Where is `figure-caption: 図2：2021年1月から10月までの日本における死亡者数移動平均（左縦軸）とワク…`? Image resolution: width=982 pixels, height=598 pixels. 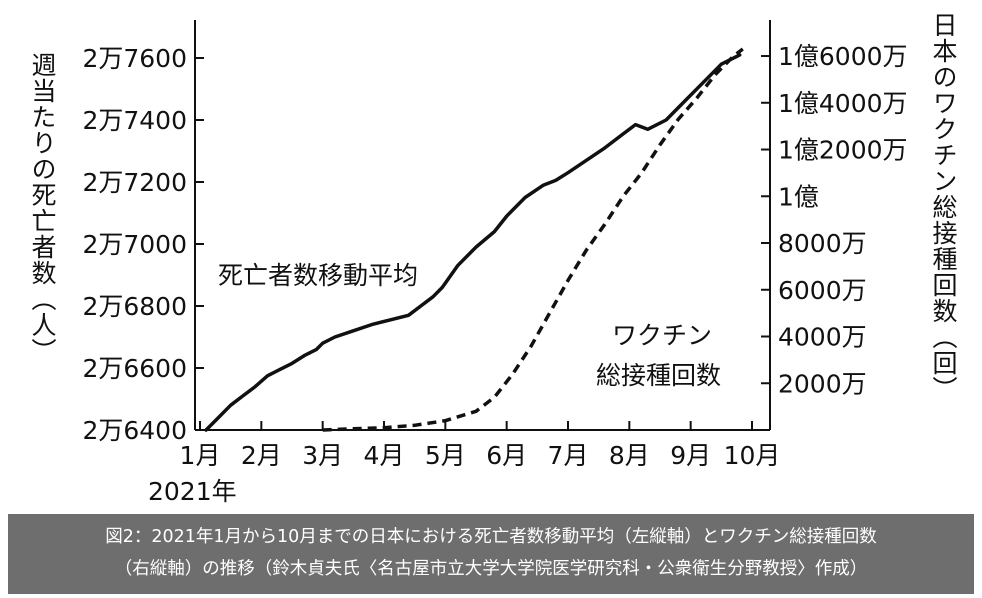 figure-caption: 図2：2021年1月から10月までの日本における死亡者数移動平均（左縦軸）とワク… is located at coordinates (491, 554).